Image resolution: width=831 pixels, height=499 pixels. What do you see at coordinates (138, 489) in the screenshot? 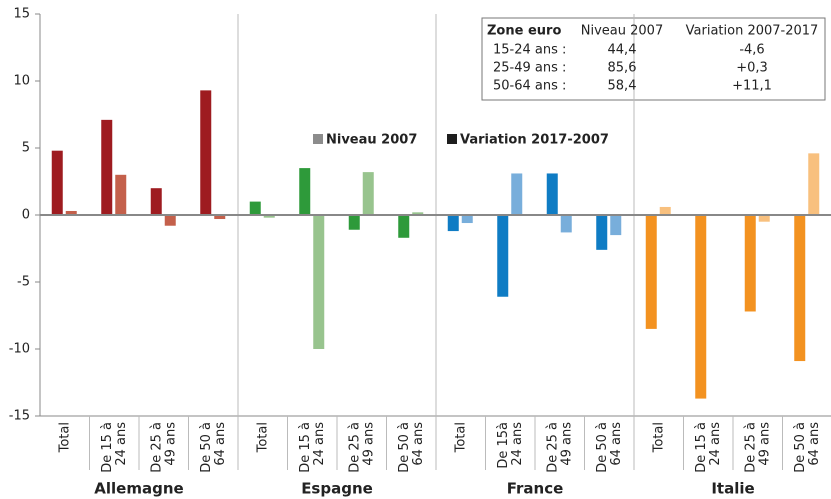
I see `group-label: Allemagne` at bounding box center [138, 489].